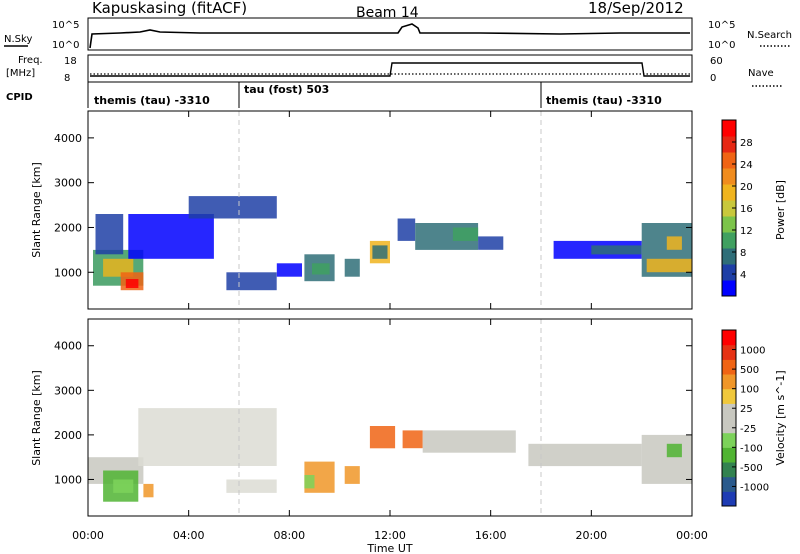  I want to click on x-tick-label-2: 08:00, so click(289, 535).